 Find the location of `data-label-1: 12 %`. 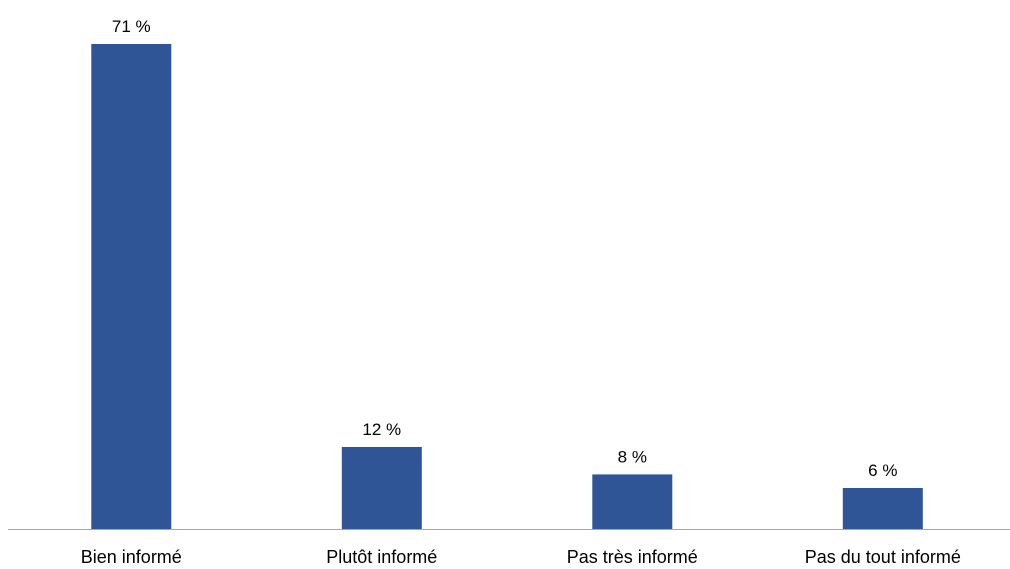

data-label-1: 12 % is located at coordinates (381, 429).